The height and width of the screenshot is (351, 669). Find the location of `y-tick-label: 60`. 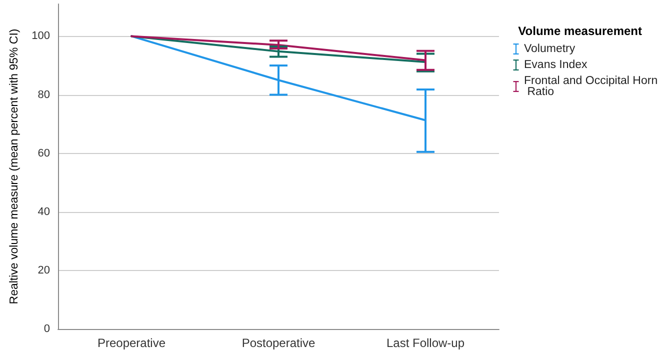

y-tick-label: 60 is located at coordinates (44, 153).